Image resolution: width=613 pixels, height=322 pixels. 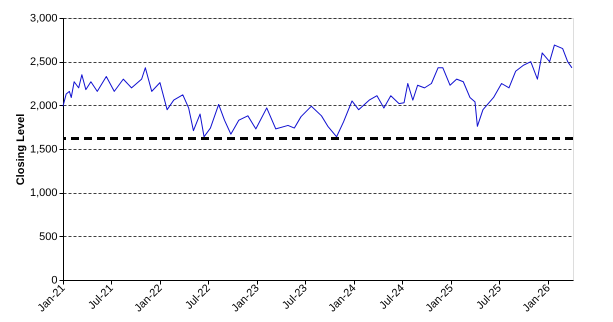 I want to click on y-tick-label: 1,500, so click(x=44, y=150).